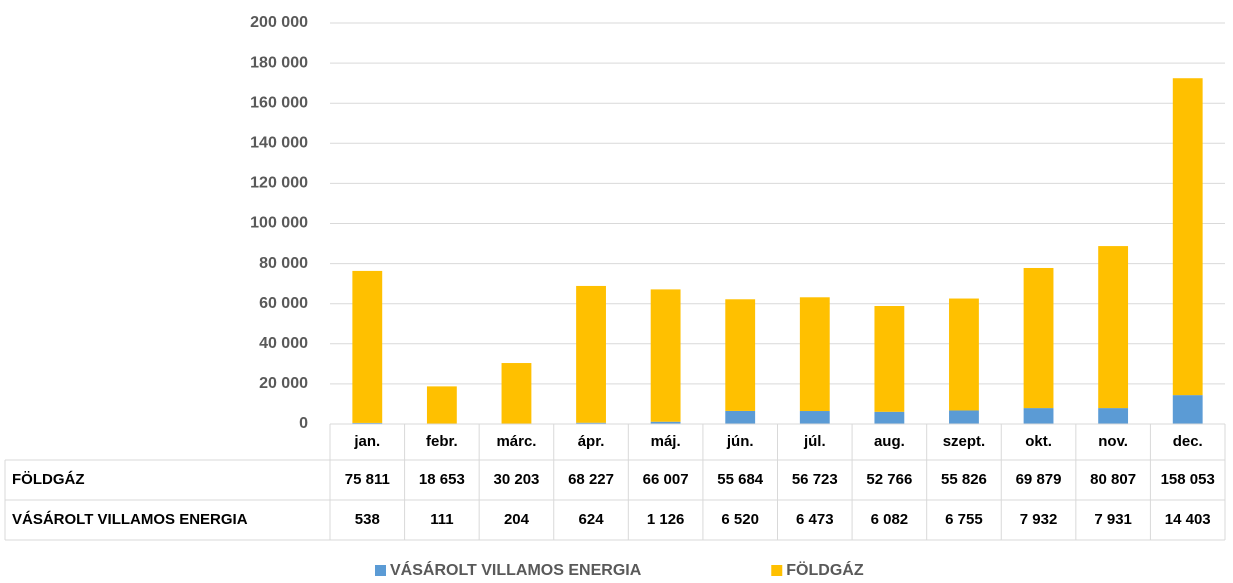  What do you see at coordinates (442, 479) in the screenshot?
I see `table-cell: 18 653` at bounding box center [442, 479].